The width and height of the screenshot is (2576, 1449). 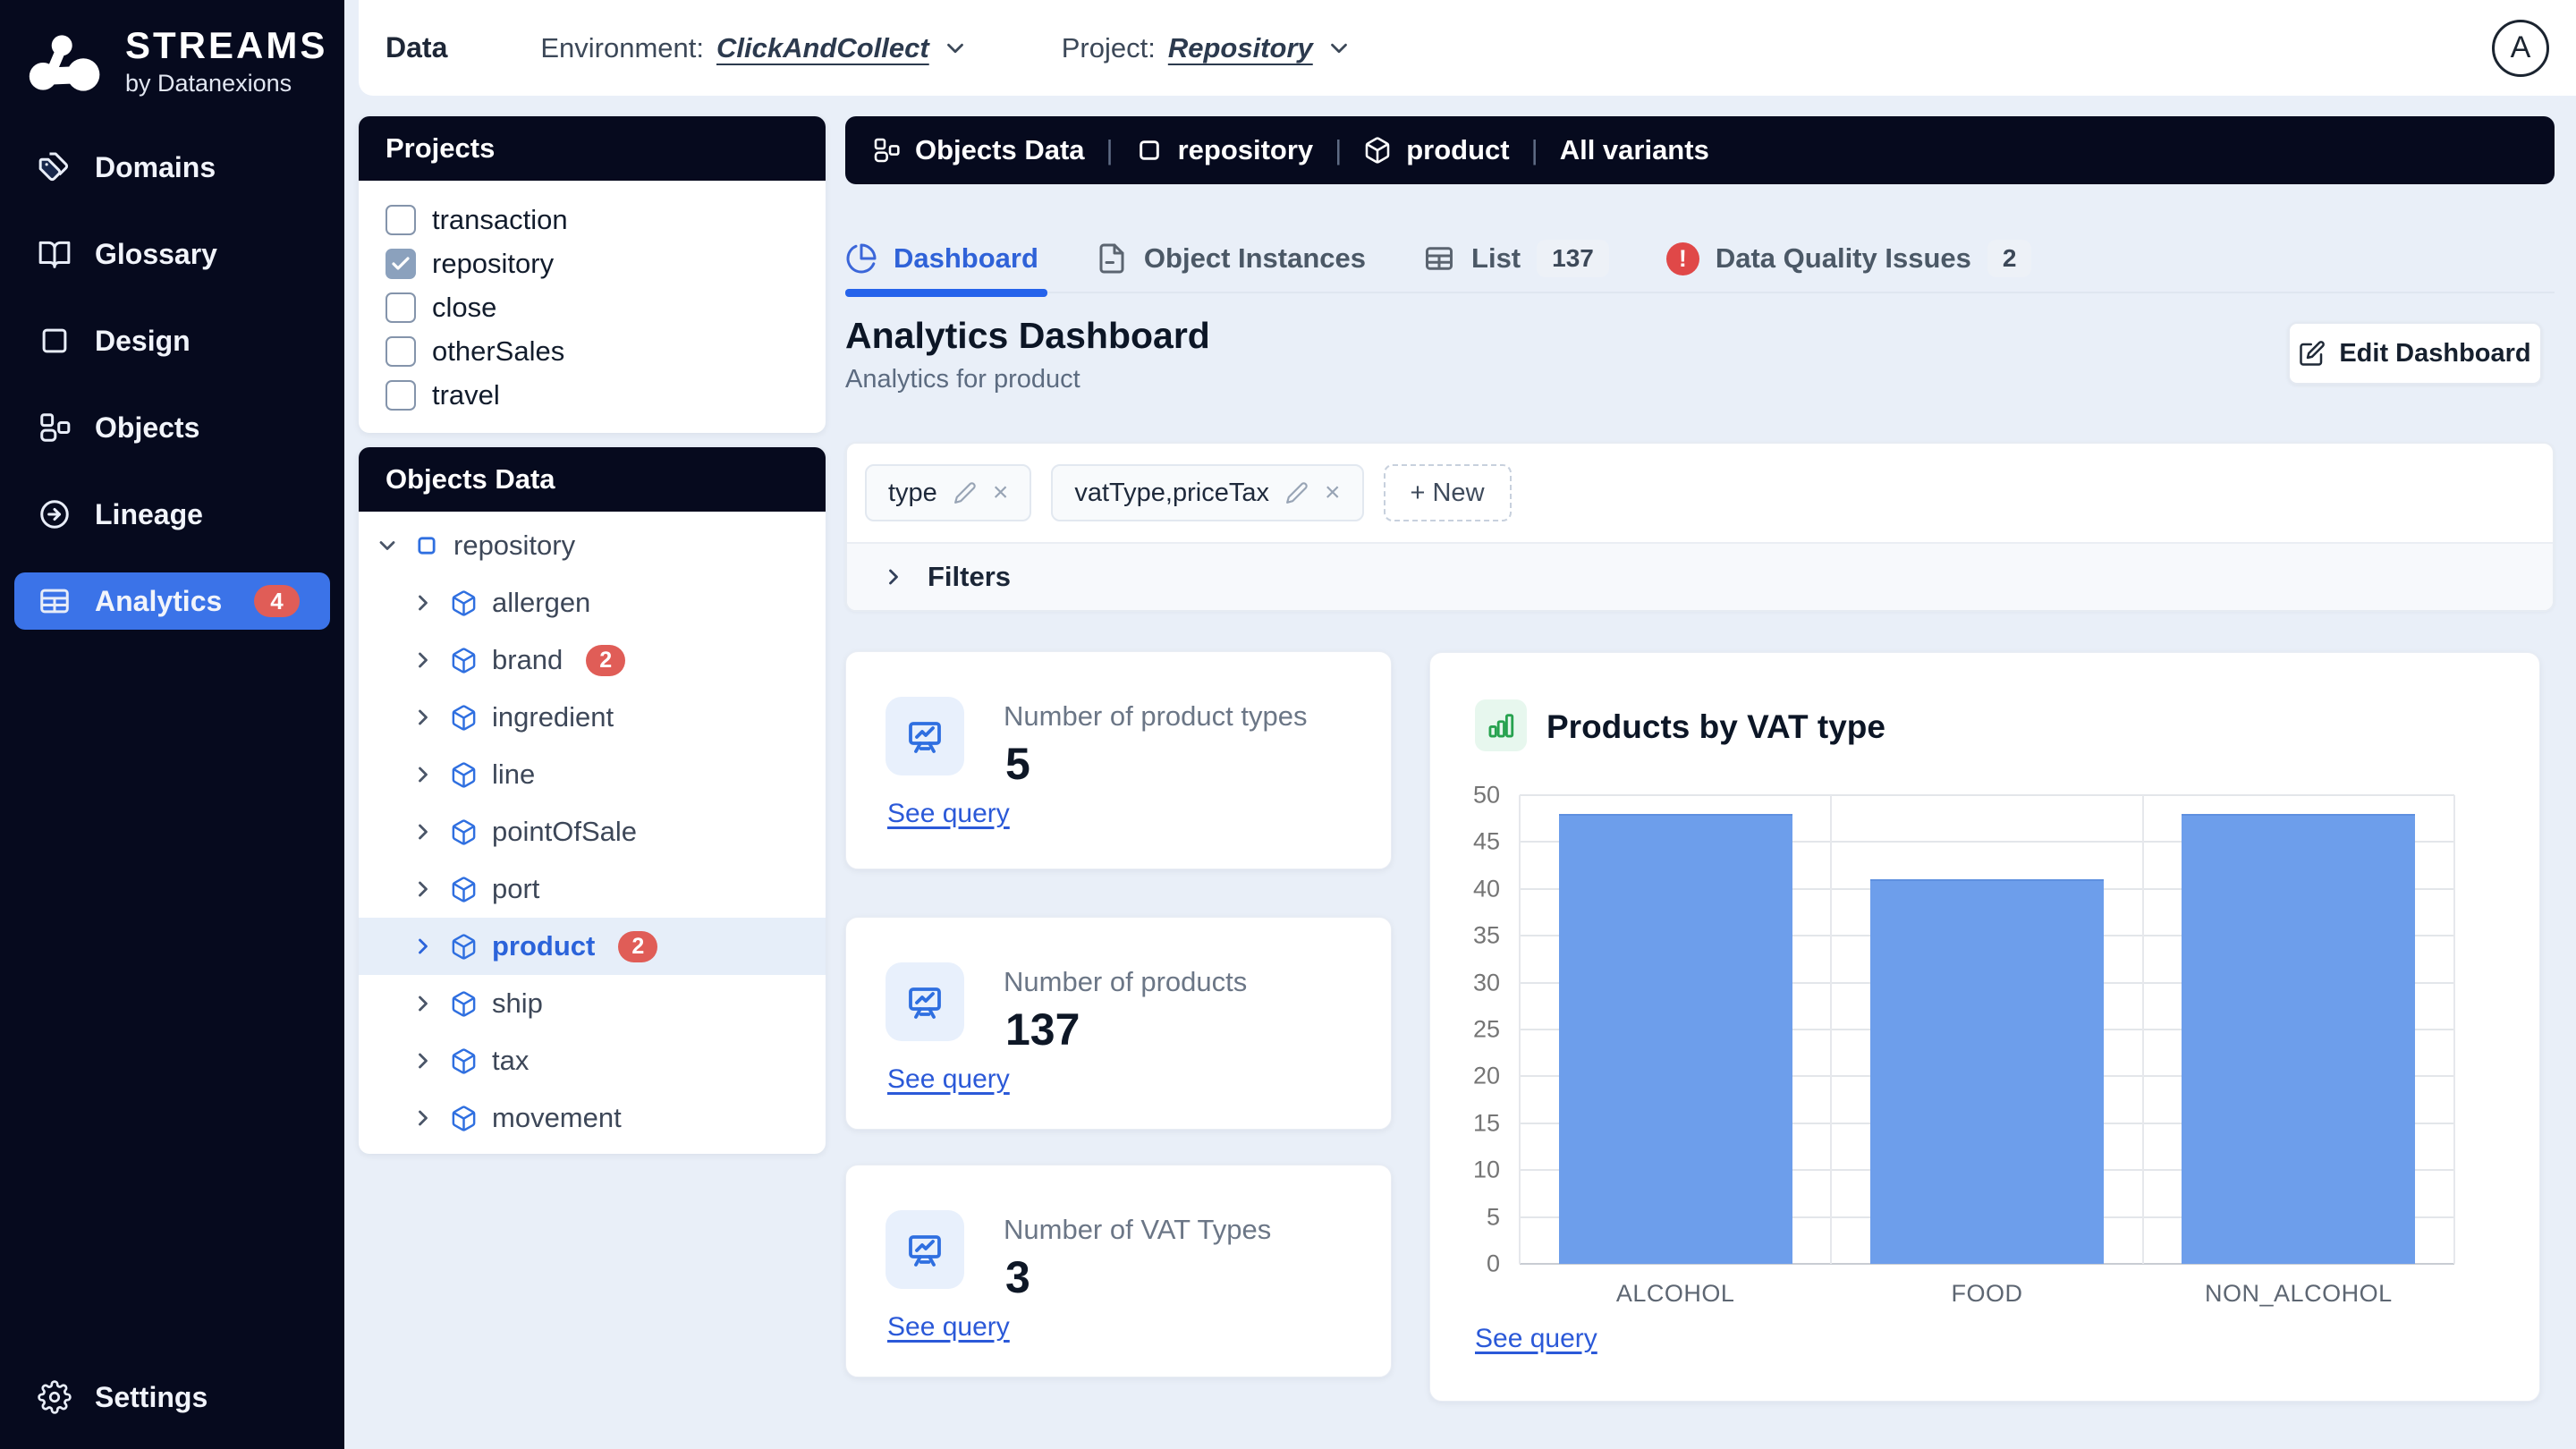 I want to click on kpi-label: Number of products, so click(x=1126, y=981).